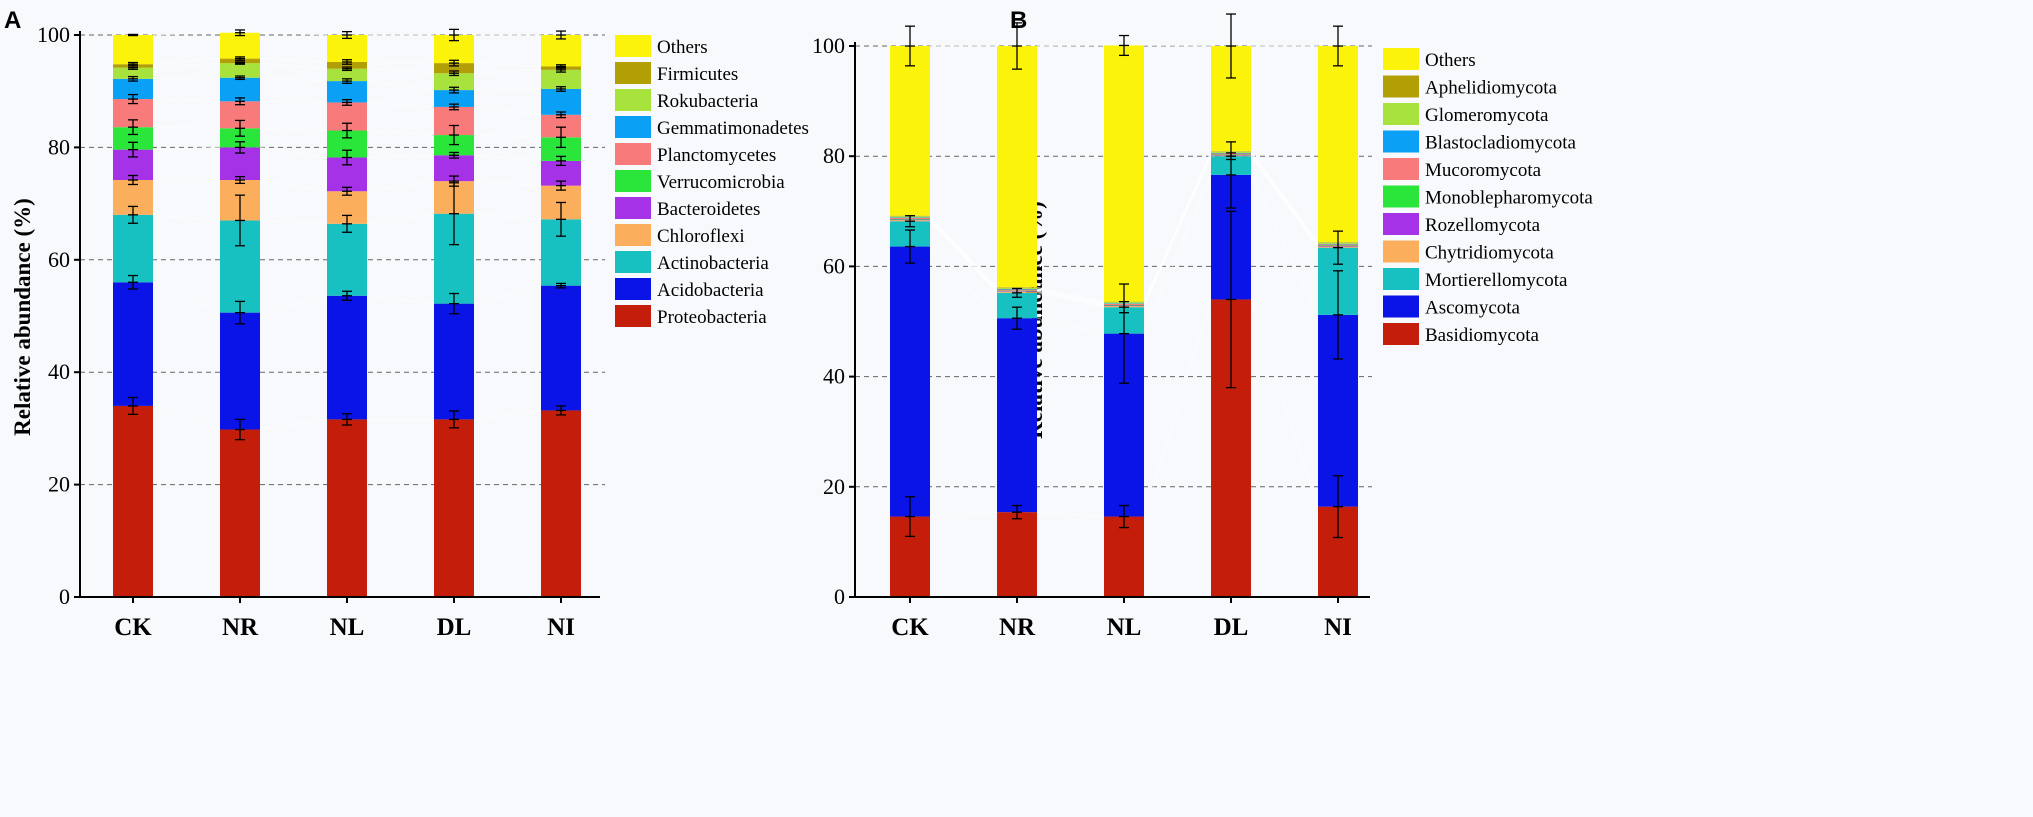 This screenshot has height=817, width=2033. What do you see at coordinates (59, 371) in the screenshot?
I see `y-tick-label-a-40: 40` at bounding box center [59, 371].